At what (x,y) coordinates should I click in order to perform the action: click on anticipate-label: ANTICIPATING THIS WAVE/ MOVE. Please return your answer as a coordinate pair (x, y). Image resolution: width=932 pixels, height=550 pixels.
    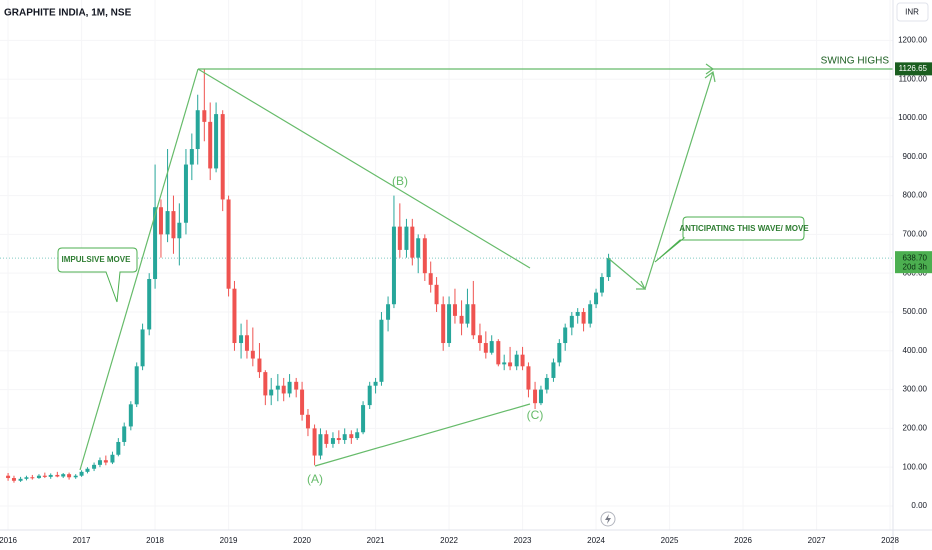
    Looking at the image, I should click on (744, 228).